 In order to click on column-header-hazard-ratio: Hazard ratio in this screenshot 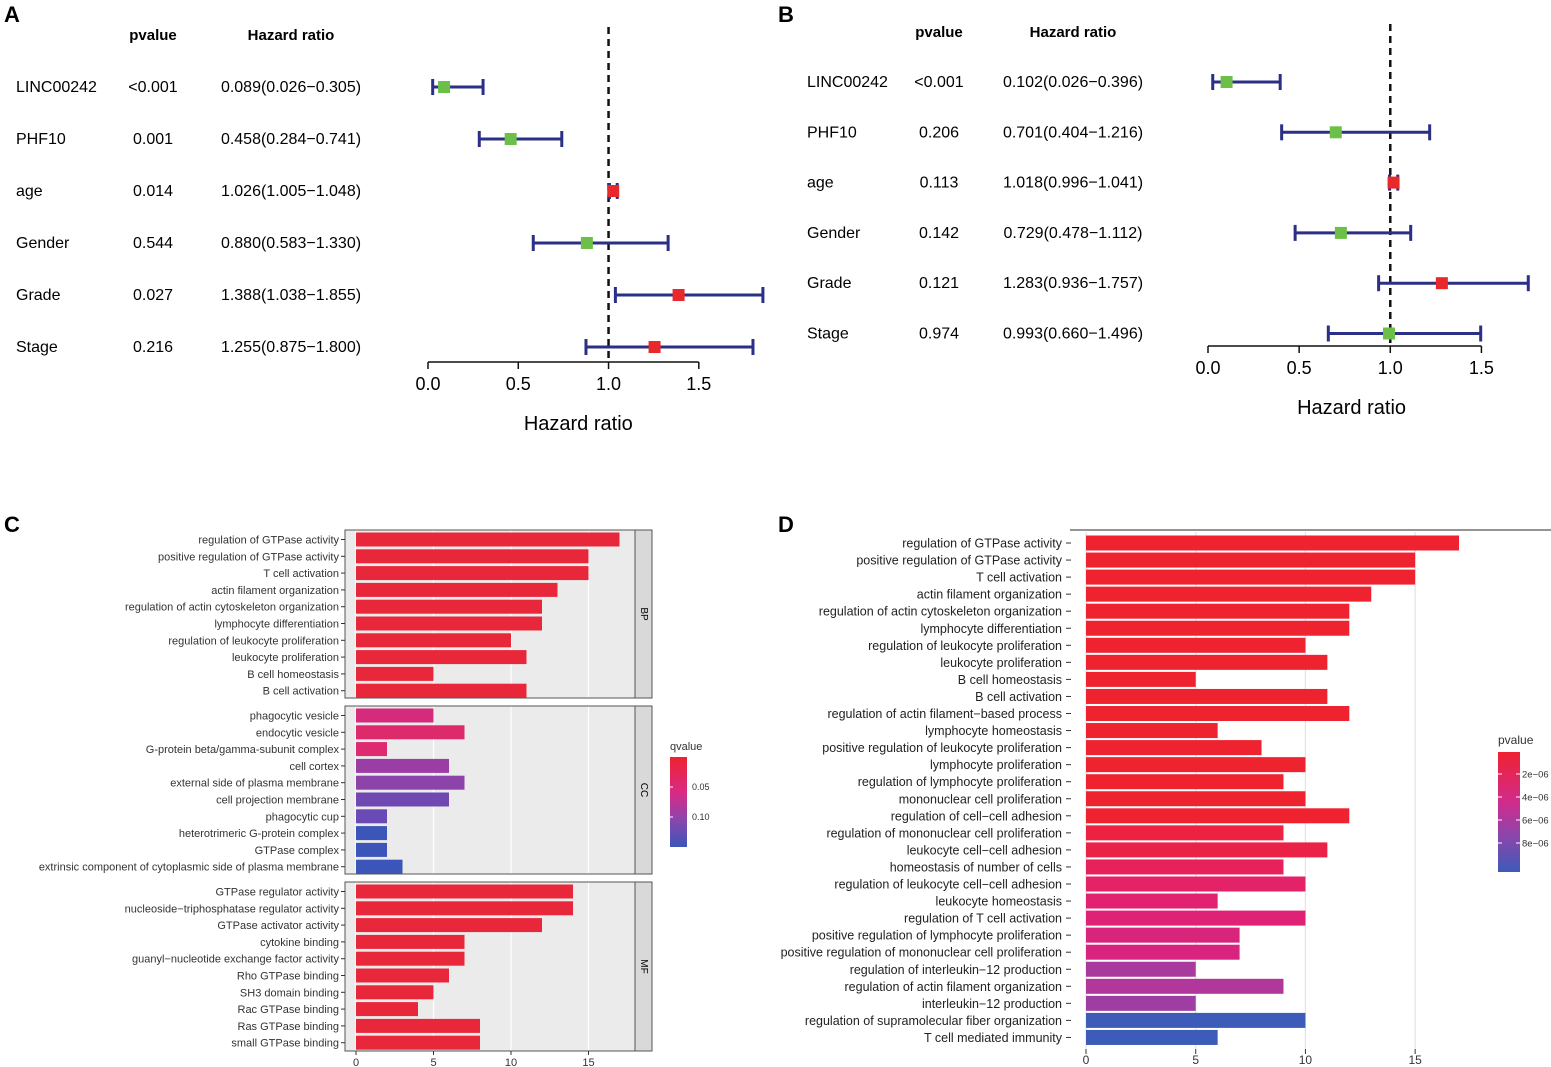, I will do `click(1073, 32)`.